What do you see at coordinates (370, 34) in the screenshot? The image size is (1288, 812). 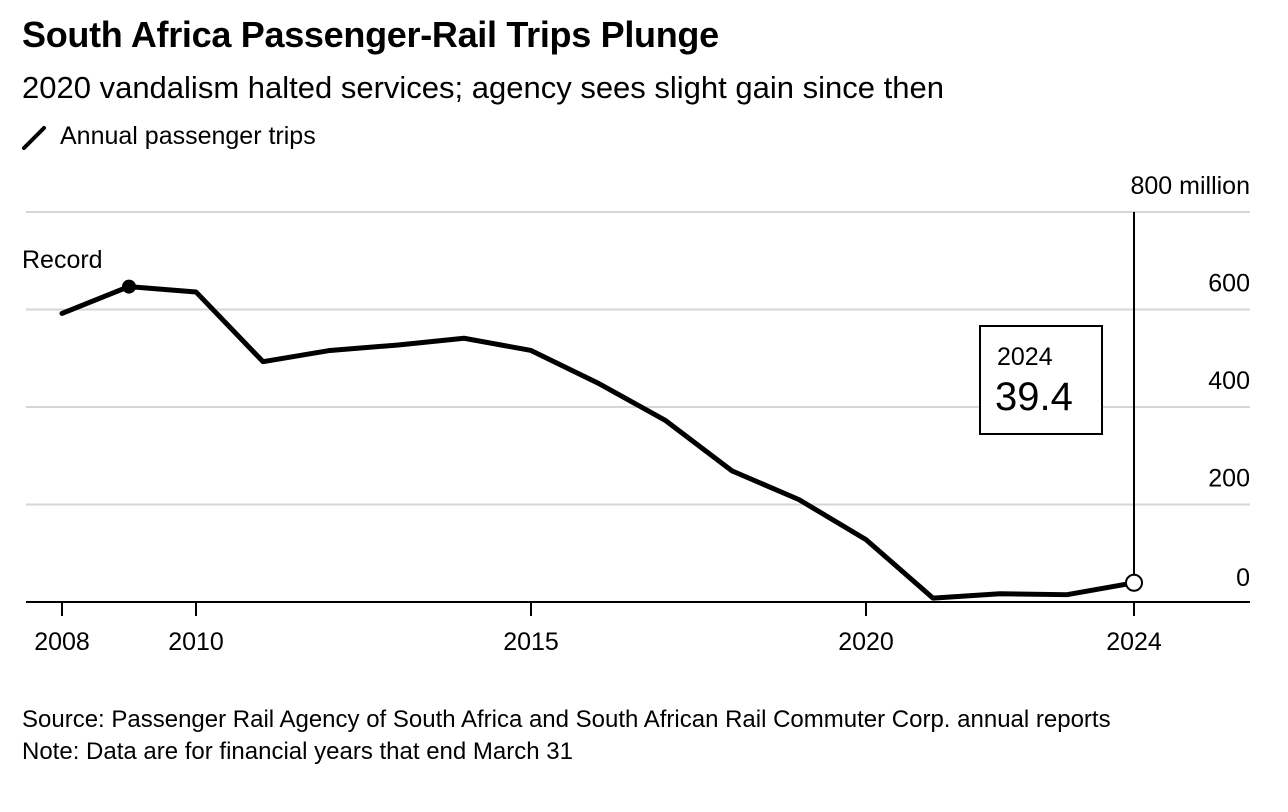 I see `chart-title: South Africa Passenger-Rail Trips Plunge` at bounding box center [370, 34].